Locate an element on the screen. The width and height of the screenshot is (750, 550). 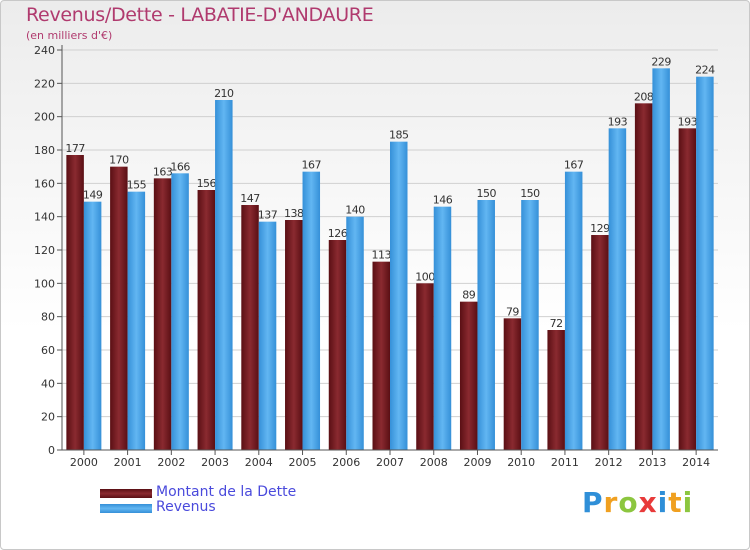
bar-dette-2000 is located at coordinates (75, 302).